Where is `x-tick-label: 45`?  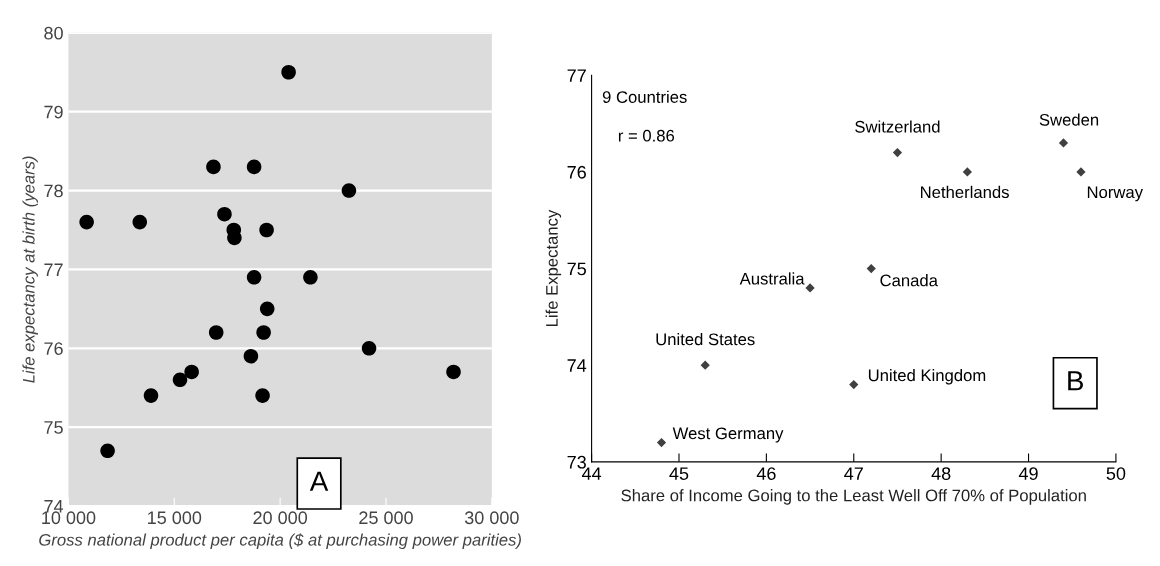
x-tick-label: 45 is located at coordinates (679, 473).